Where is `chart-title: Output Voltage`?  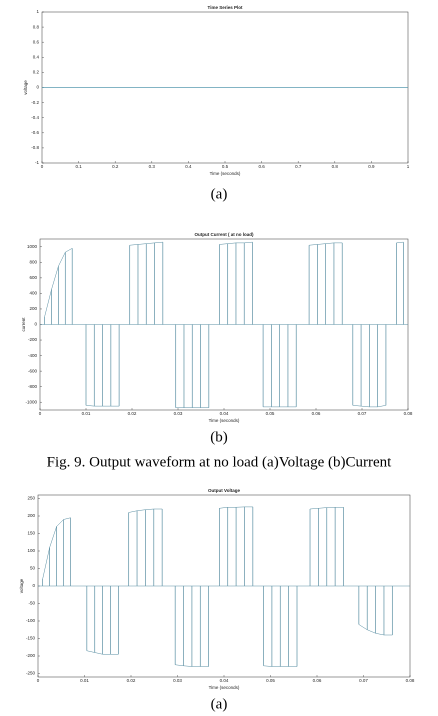 chart-title: Output Voltage is located at coordinates (224, 490).